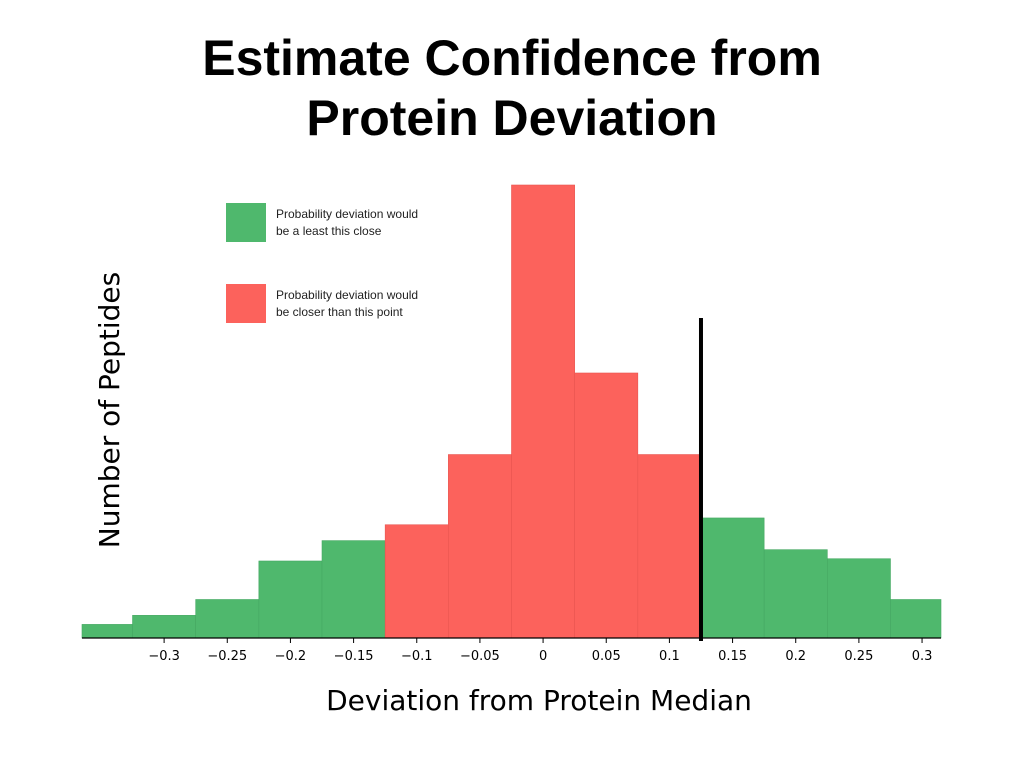  What do you see at coordinates (246, 222) in the screenshot?
I see `legend-swatch-green` at bounding box center [246, 222].